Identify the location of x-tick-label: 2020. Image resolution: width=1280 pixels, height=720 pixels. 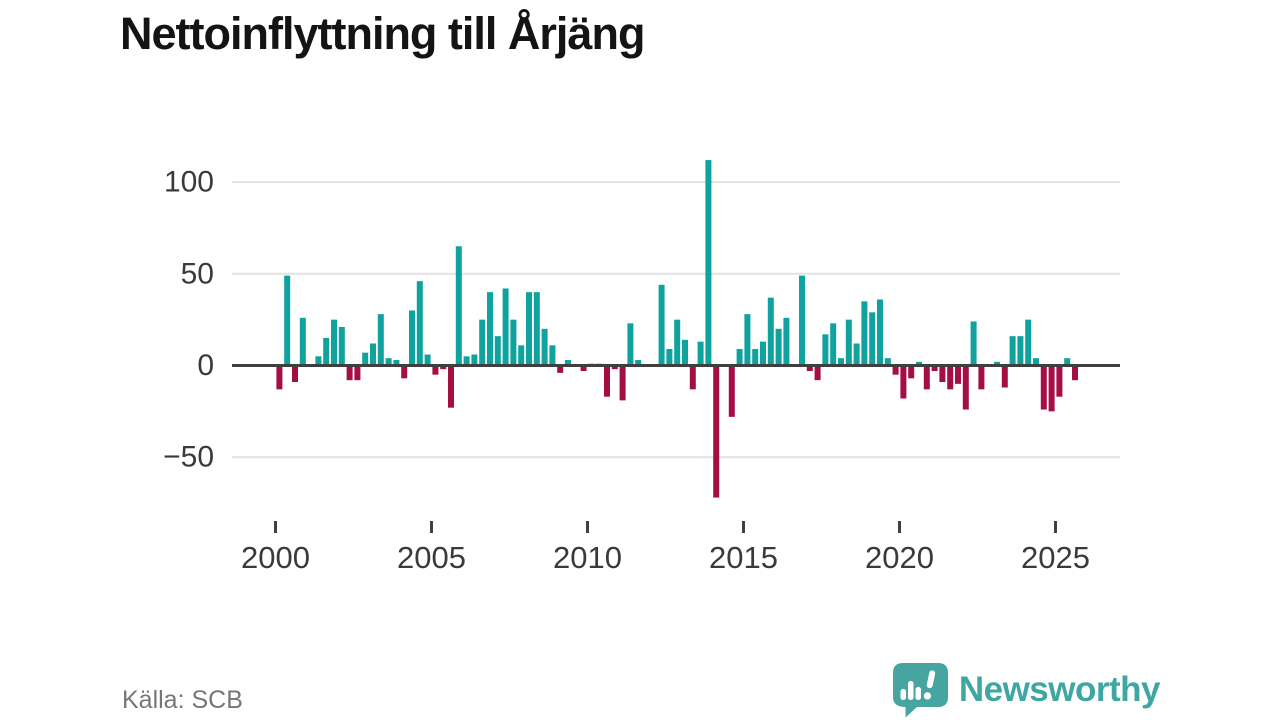
(899, 557).